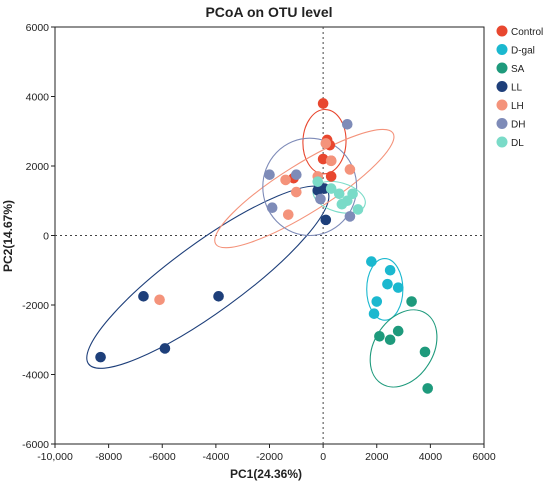  Describe the element at coordinates (215, 457) in the screenshot. I see `x-tick-label: -4000` at that location.